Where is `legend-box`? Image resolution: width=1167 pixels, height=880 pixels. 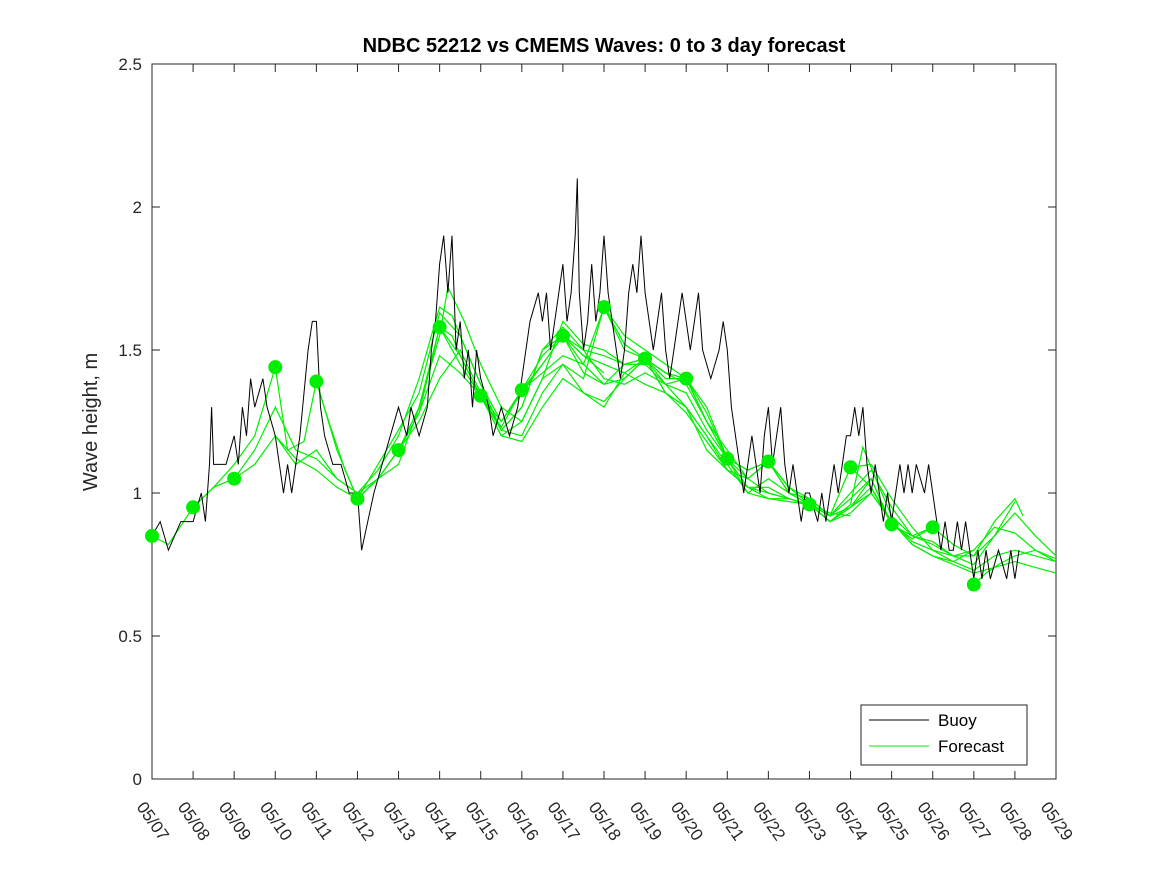 legend-box is located at coordinates (944, 735).